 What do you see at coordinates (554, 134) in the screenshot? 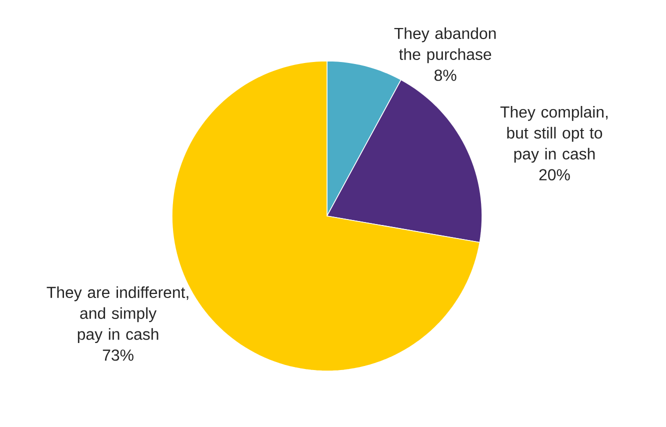
I see `slice-label: They complain, but still opt to pay in cash` at bounding box center [554, 134].